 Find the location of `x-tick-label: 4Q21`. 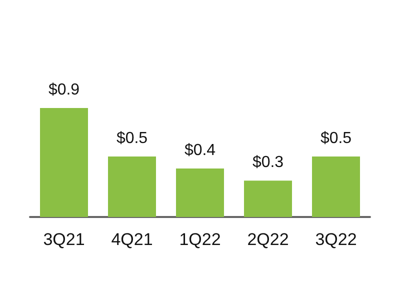

x-tick-label: 4Q21 is located at coordinates (132, 239).